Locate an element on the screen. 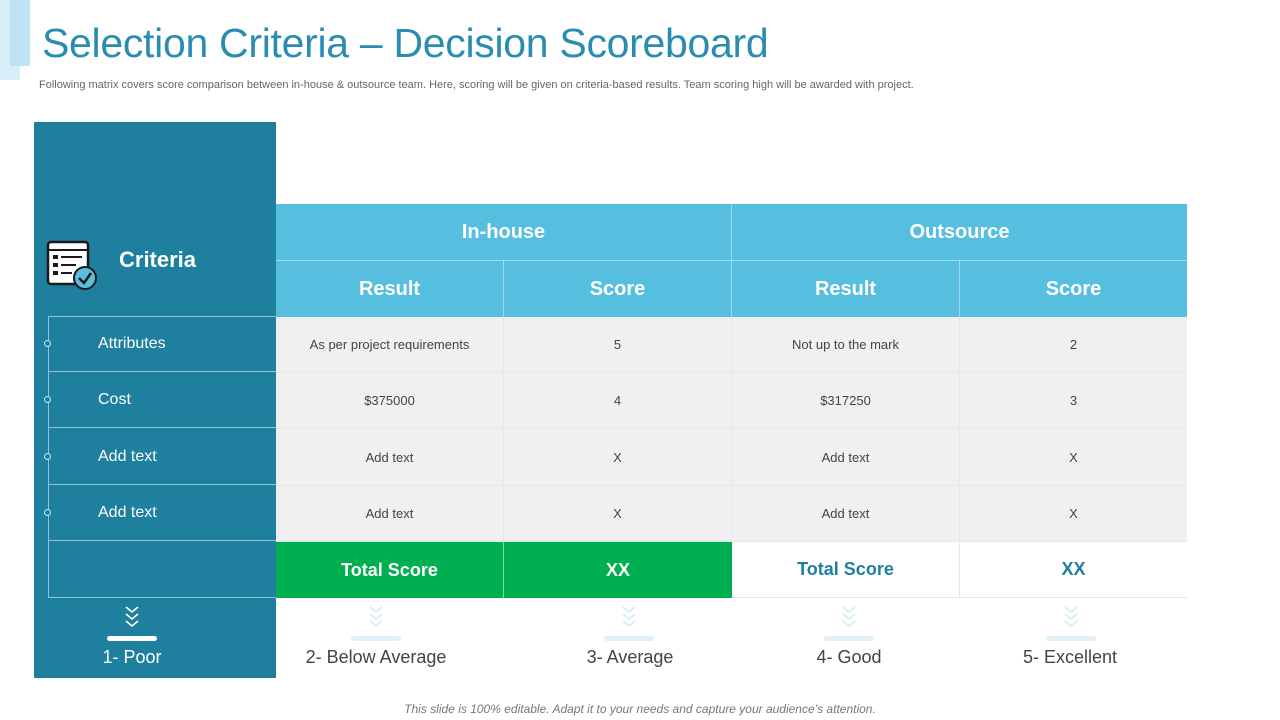 Image resolution: width=1280 pixels, height=720 pixels. scale-label-average: 3- Average is located at coordinates (630, 657).